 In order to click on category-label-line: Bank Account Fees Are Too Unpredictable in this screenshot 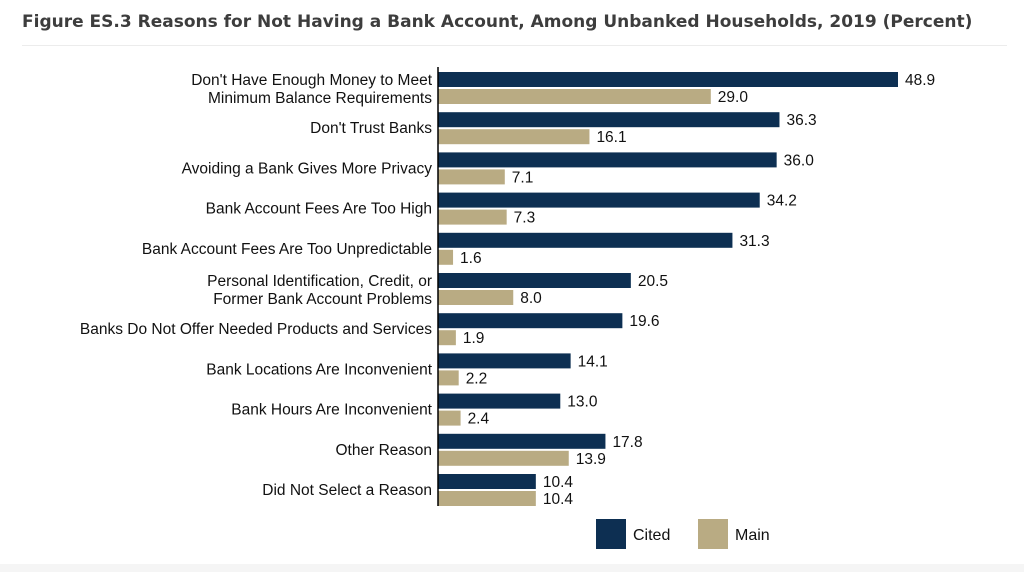, I will do `click(287, 249)`.